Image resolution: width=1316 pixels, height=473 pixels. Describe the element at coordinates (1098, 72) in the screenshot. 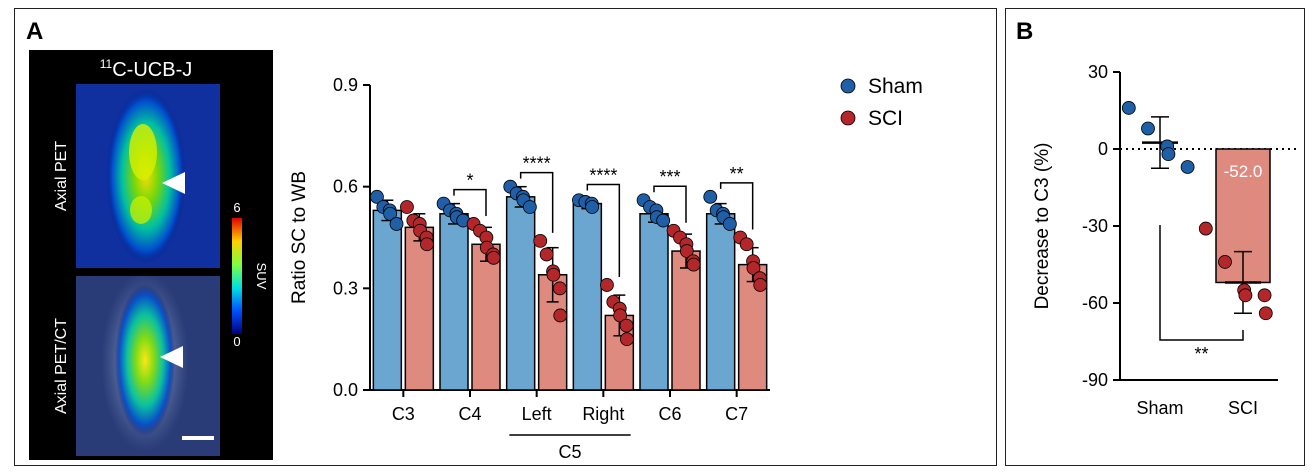

I see `y-tick-label: 30` at that location.